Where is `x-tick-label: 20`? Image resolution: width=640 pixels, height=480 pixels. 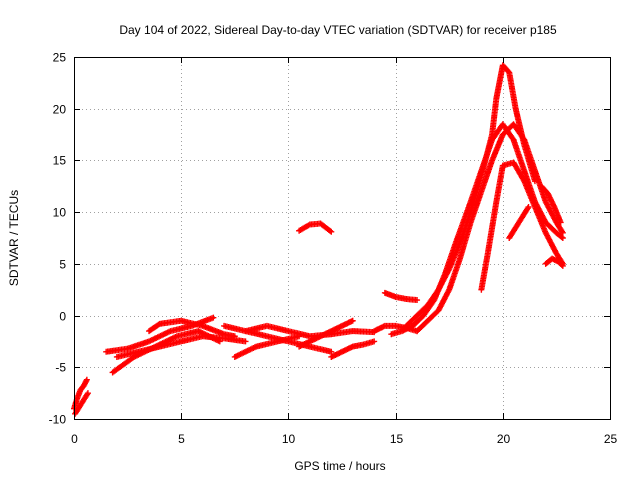 x-tick-label: 20 is located at coordinates (504, 439).